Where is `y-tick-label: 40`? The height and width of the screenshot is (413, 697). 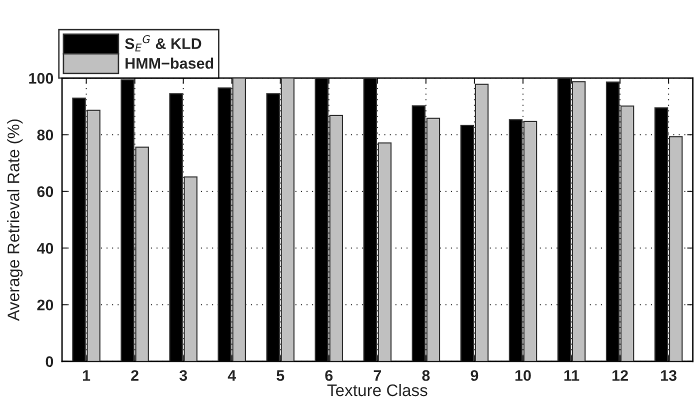 y-tick-label: 40 is located at coordinates (45, 248).